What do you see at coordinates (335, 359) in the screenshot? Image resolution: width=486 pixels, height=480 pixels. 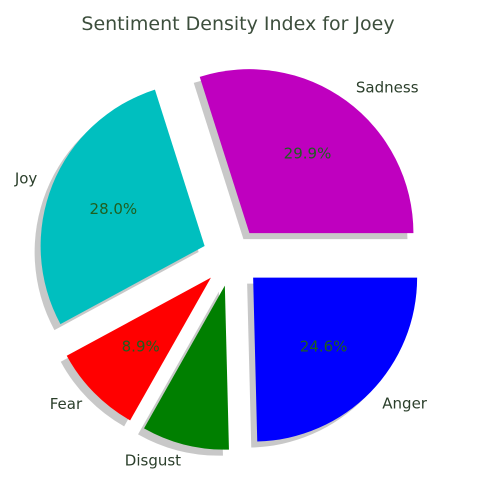 I see `slice-anger` at bounding box center [335, 359].